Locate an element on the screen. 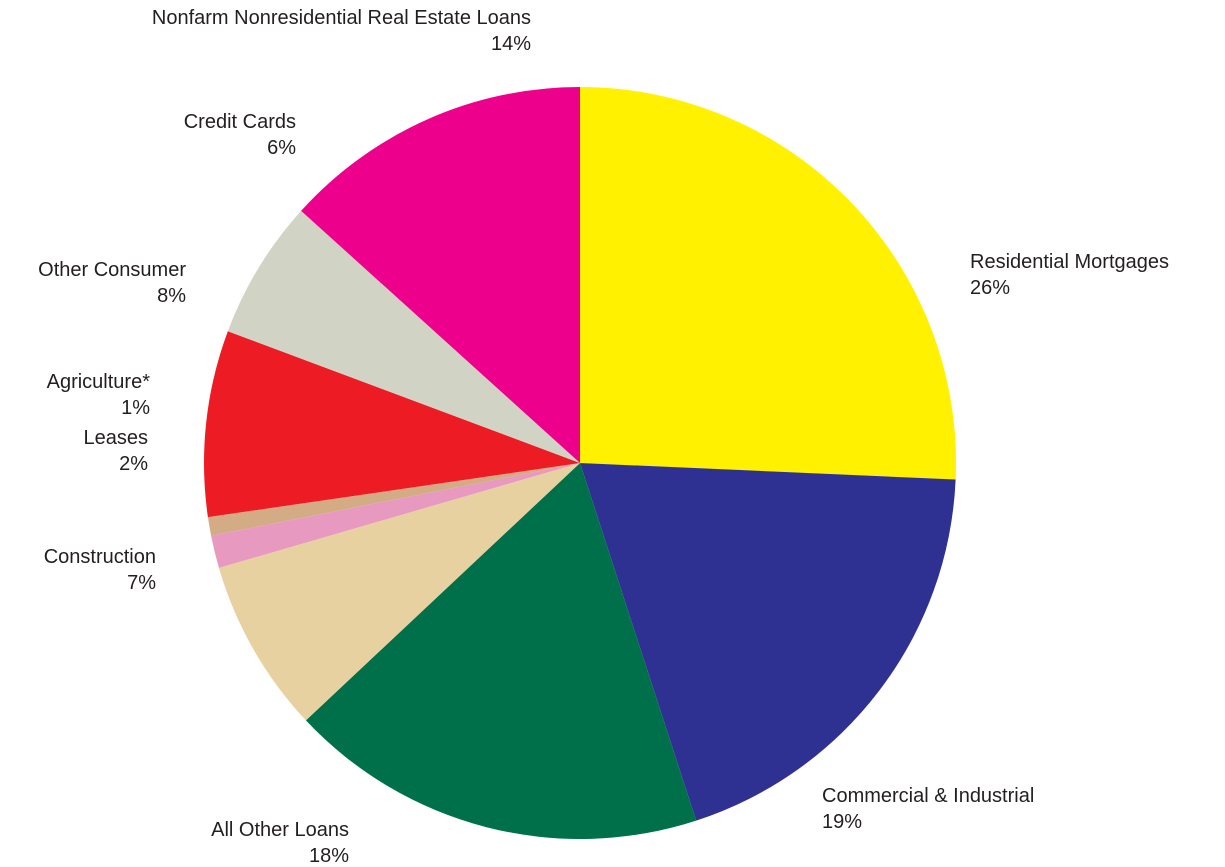 The height and width of the screenshot is (867, 1225). slice-percent-nonfarm-nonresidential-real-estate-loans: 14% is located at coordinates (511, 44).